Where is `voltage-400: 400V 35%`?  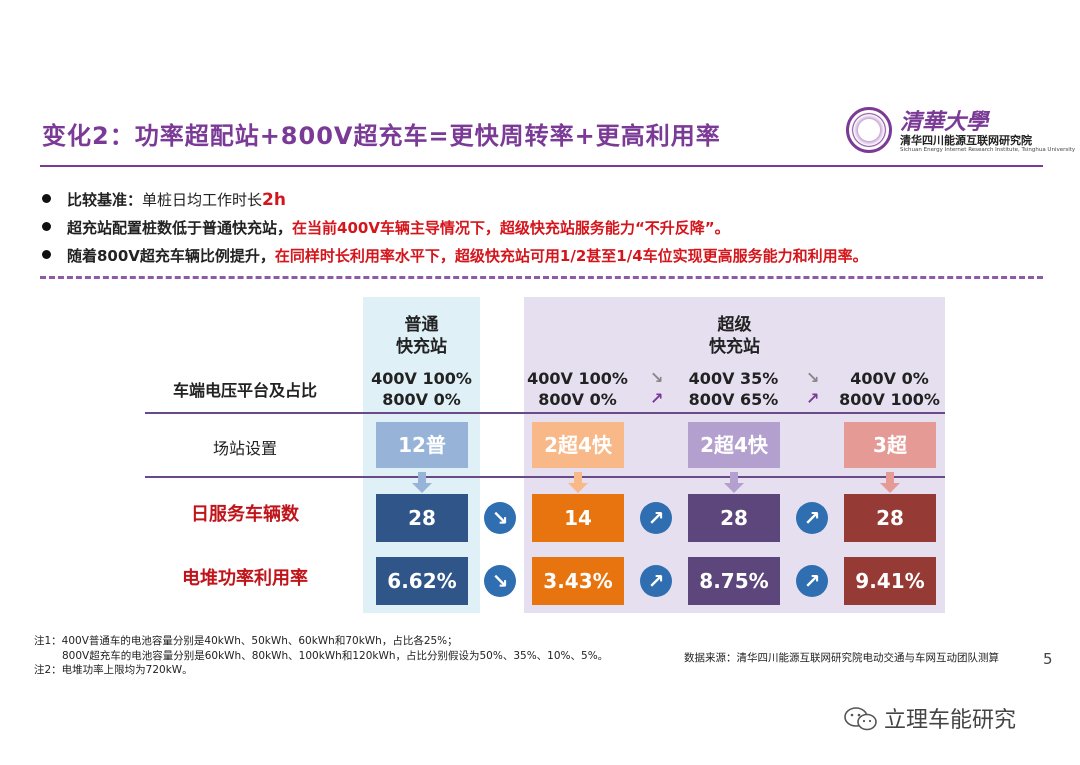 voltage-400: 400V 35% is located at coordinates (733, 378).